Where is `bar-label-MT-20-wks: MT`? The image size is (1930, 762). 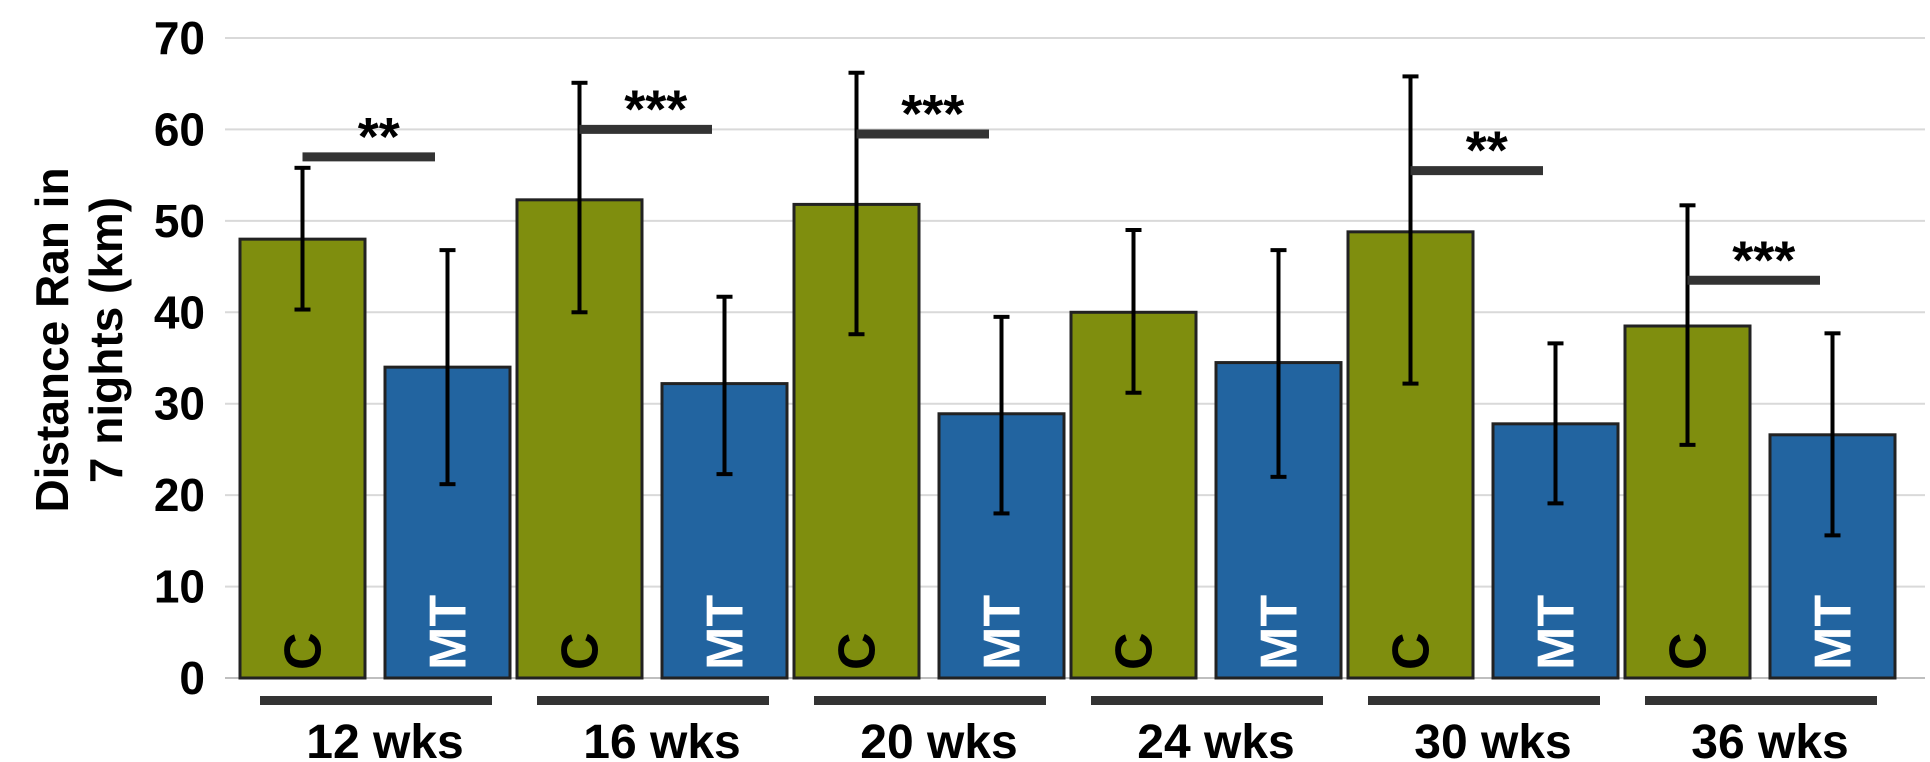
bar-label-MT-20-wks: MT is located at coordinates (1003, 632).